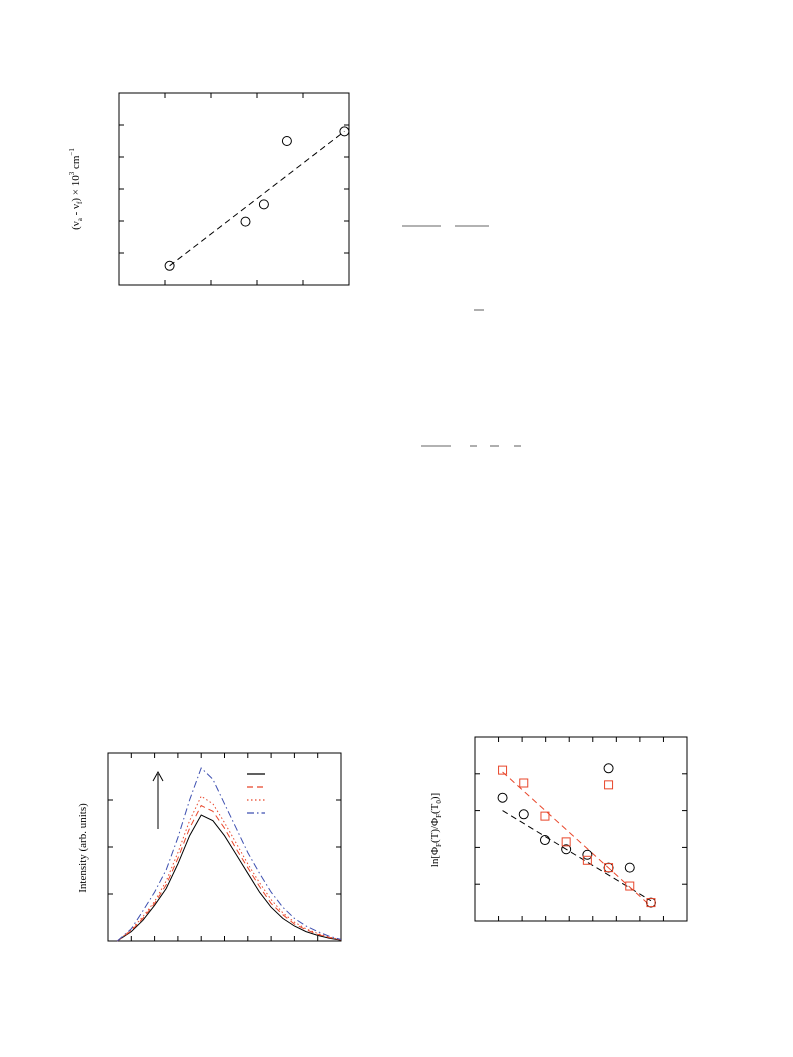 This screenshot has height=1057, width=793. What do you see at coordinates (256, 793) in the screenshot?
I see `chart2-legend` at bounding box center [256, 793].